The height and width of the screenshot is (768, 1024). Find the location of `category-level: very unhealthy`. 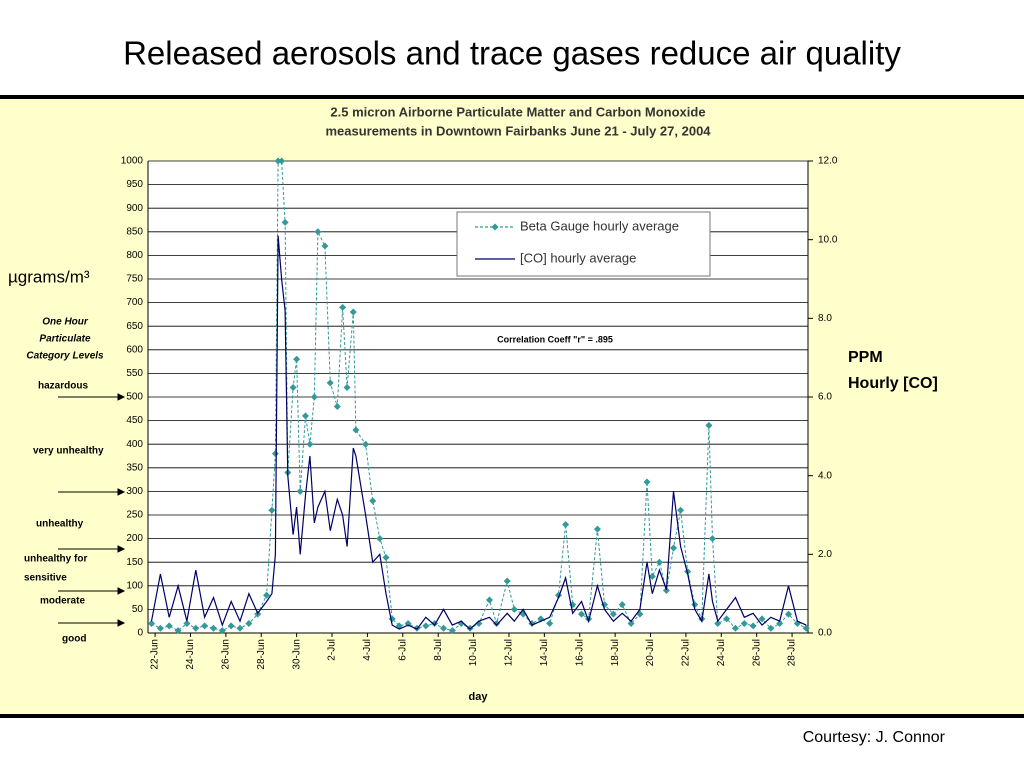

category-level: very unhealthy is located at coordinates (68, 451).